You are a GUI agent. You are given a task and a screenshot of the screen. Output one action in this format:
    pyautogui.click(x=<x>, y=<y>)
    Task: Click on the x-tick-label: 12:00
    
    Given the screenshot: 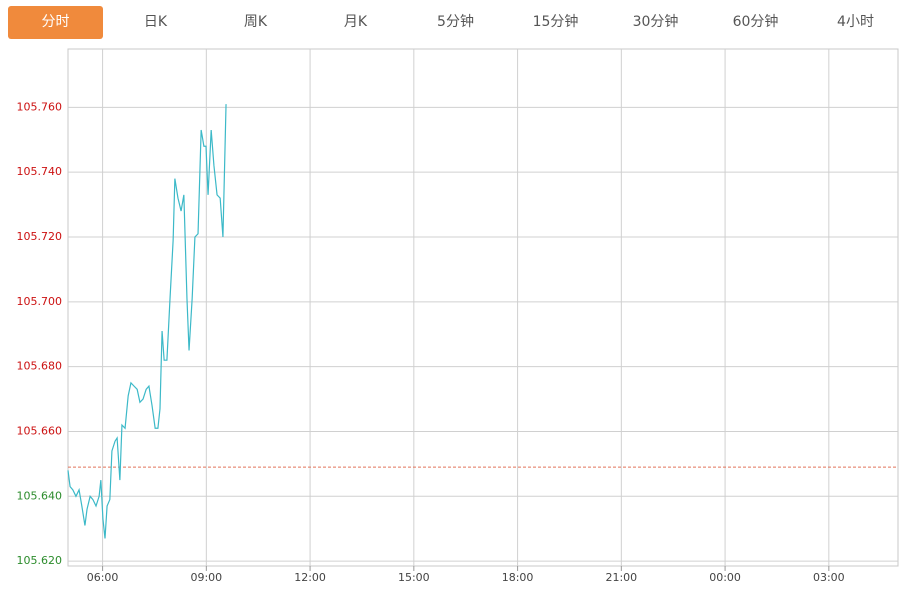 What is the action you would take?
    pyautogui.click(x=310, y=577)
    